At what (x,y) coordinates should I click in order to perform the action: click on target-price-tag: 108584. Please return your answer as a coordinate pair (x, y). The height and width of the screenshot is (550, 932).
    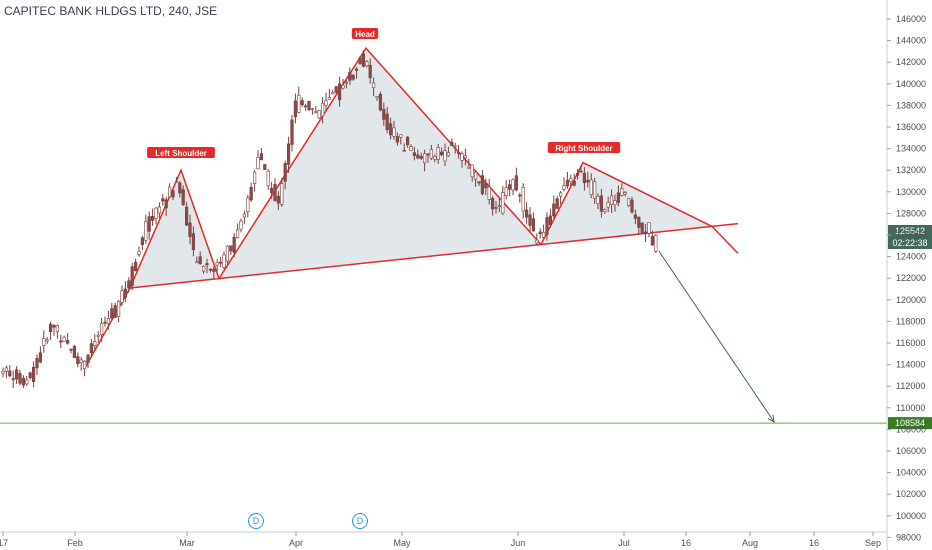
    Looking at the image, I should click on (910, 423).